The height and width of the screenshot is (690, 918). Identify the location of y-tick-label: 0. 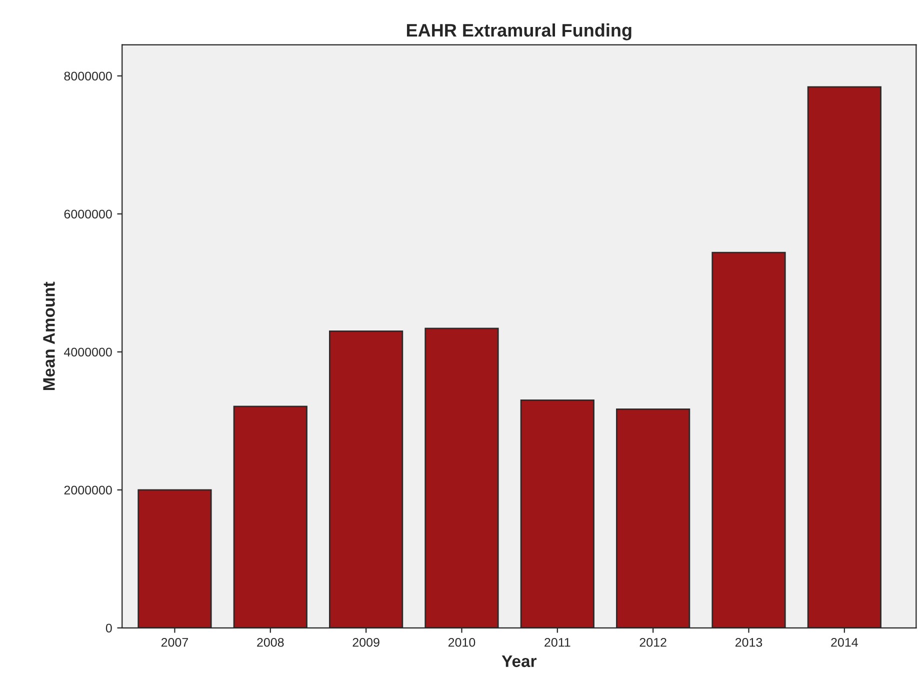
(109, 628).